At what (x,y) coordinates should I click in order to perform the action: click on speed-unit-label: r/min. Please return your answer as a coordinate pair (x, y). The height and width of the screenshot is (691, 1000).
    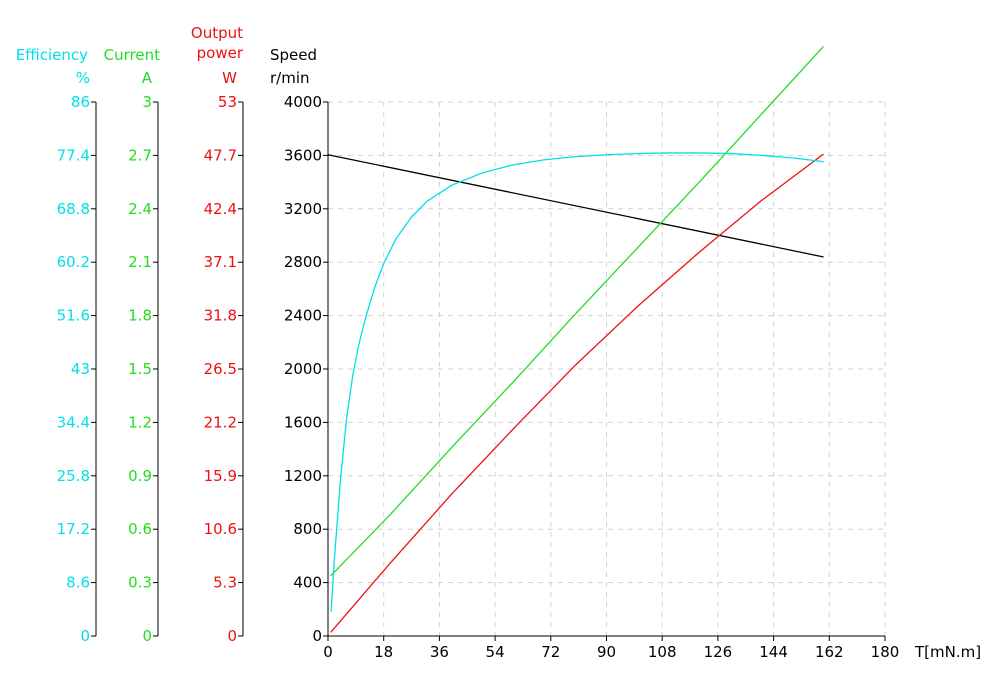
    Looking at the image, I should click on (290, 78).